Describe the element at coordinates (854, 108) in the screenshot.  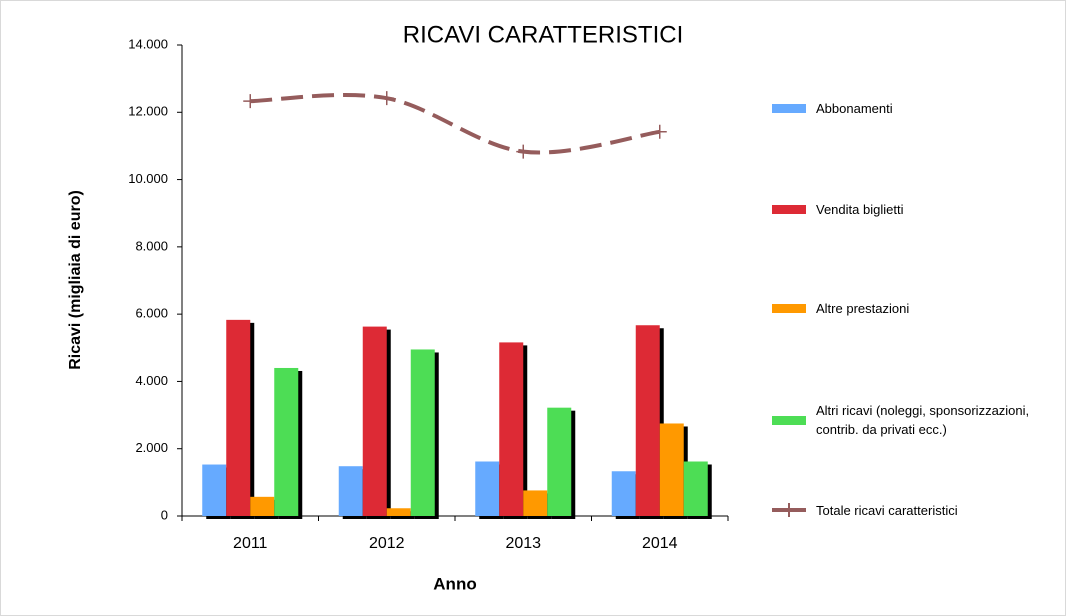
I see `legend-label: Abbonamenti` at that location.